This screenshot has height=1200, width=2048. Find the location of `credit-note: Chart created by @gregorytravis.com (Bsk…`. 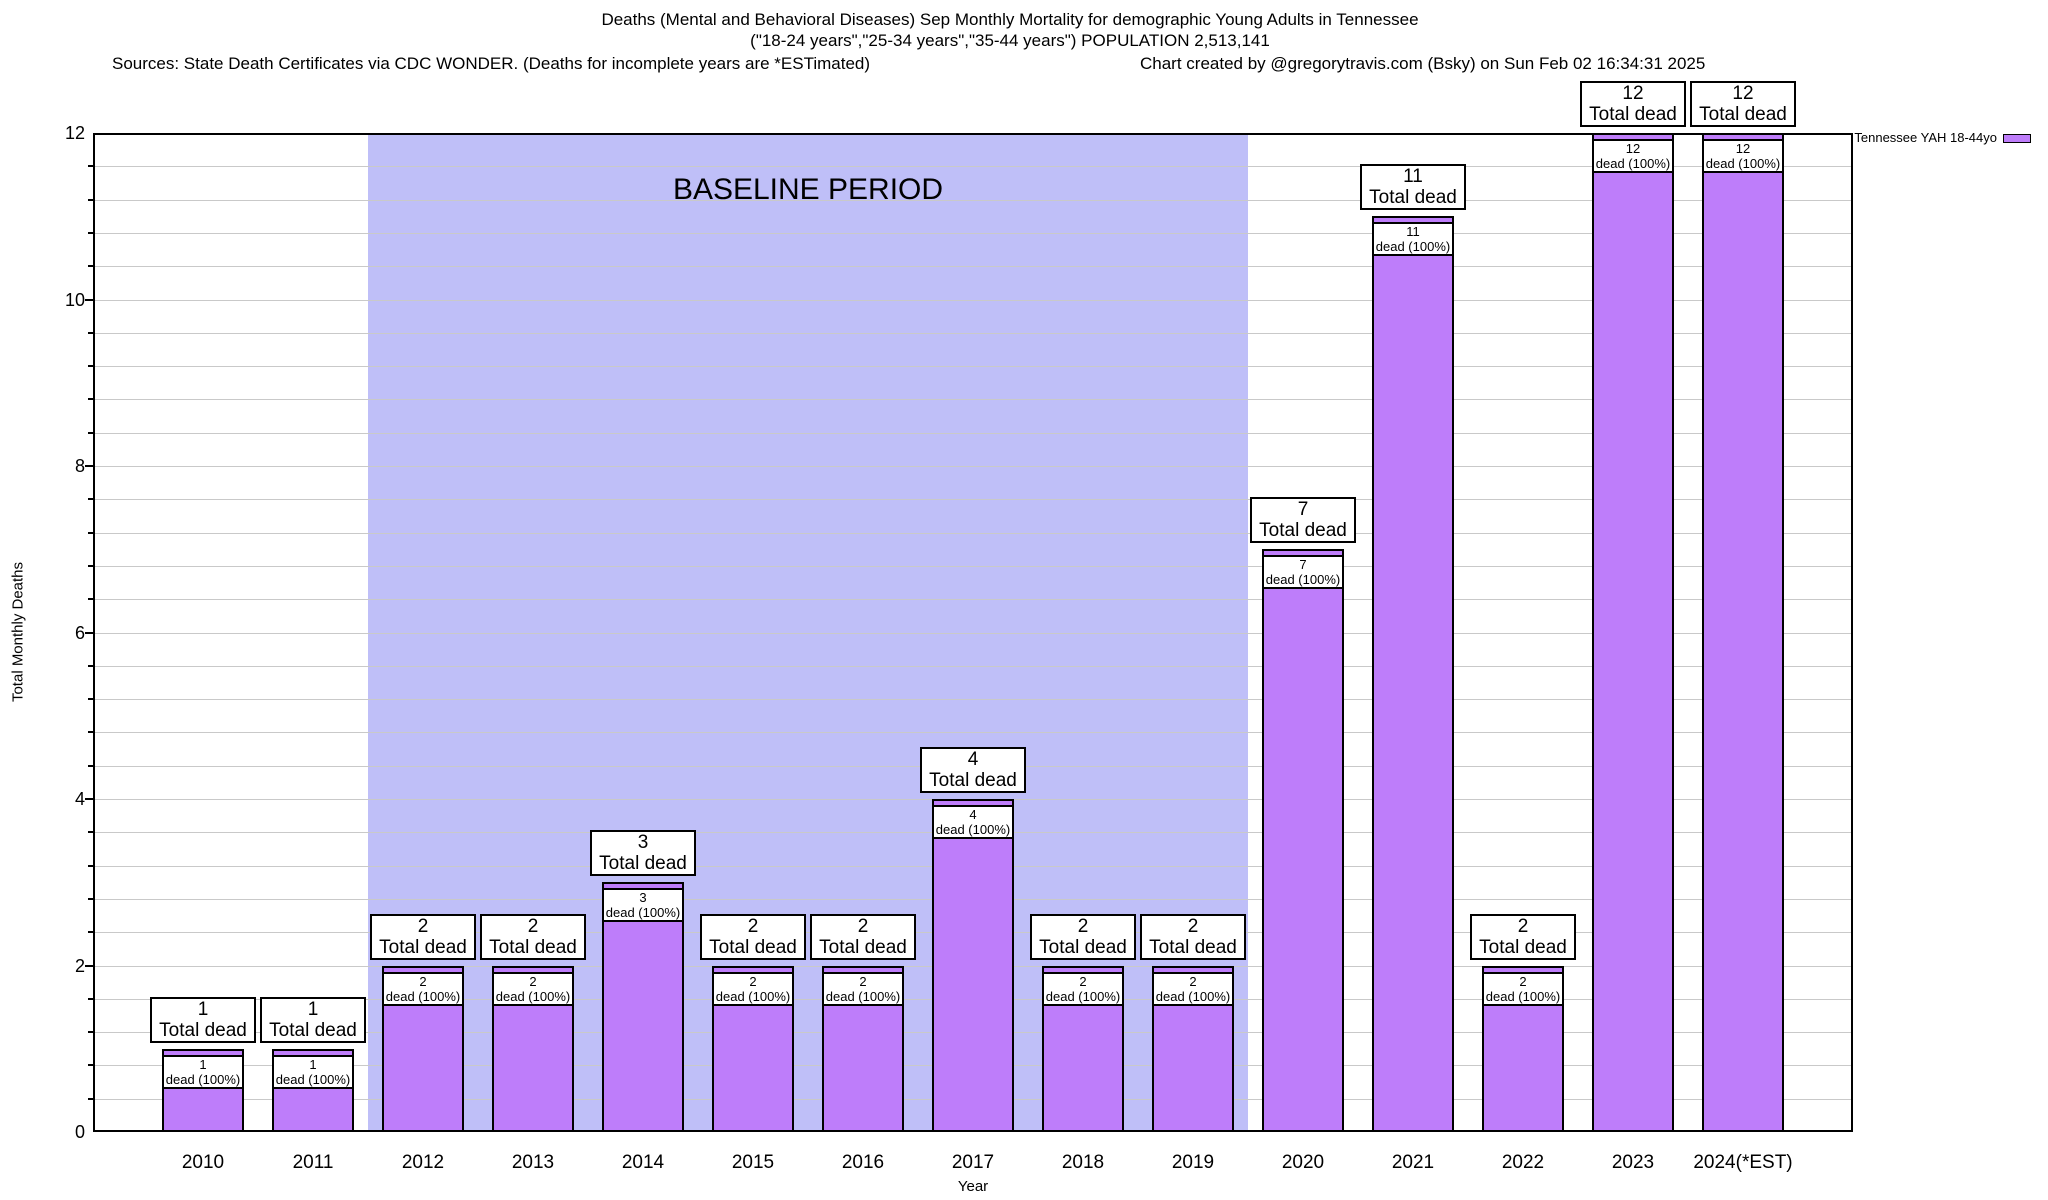

credit-note: Chart created by @gregorytravis.com (Bsk… is located at coordinates (1423, 63).